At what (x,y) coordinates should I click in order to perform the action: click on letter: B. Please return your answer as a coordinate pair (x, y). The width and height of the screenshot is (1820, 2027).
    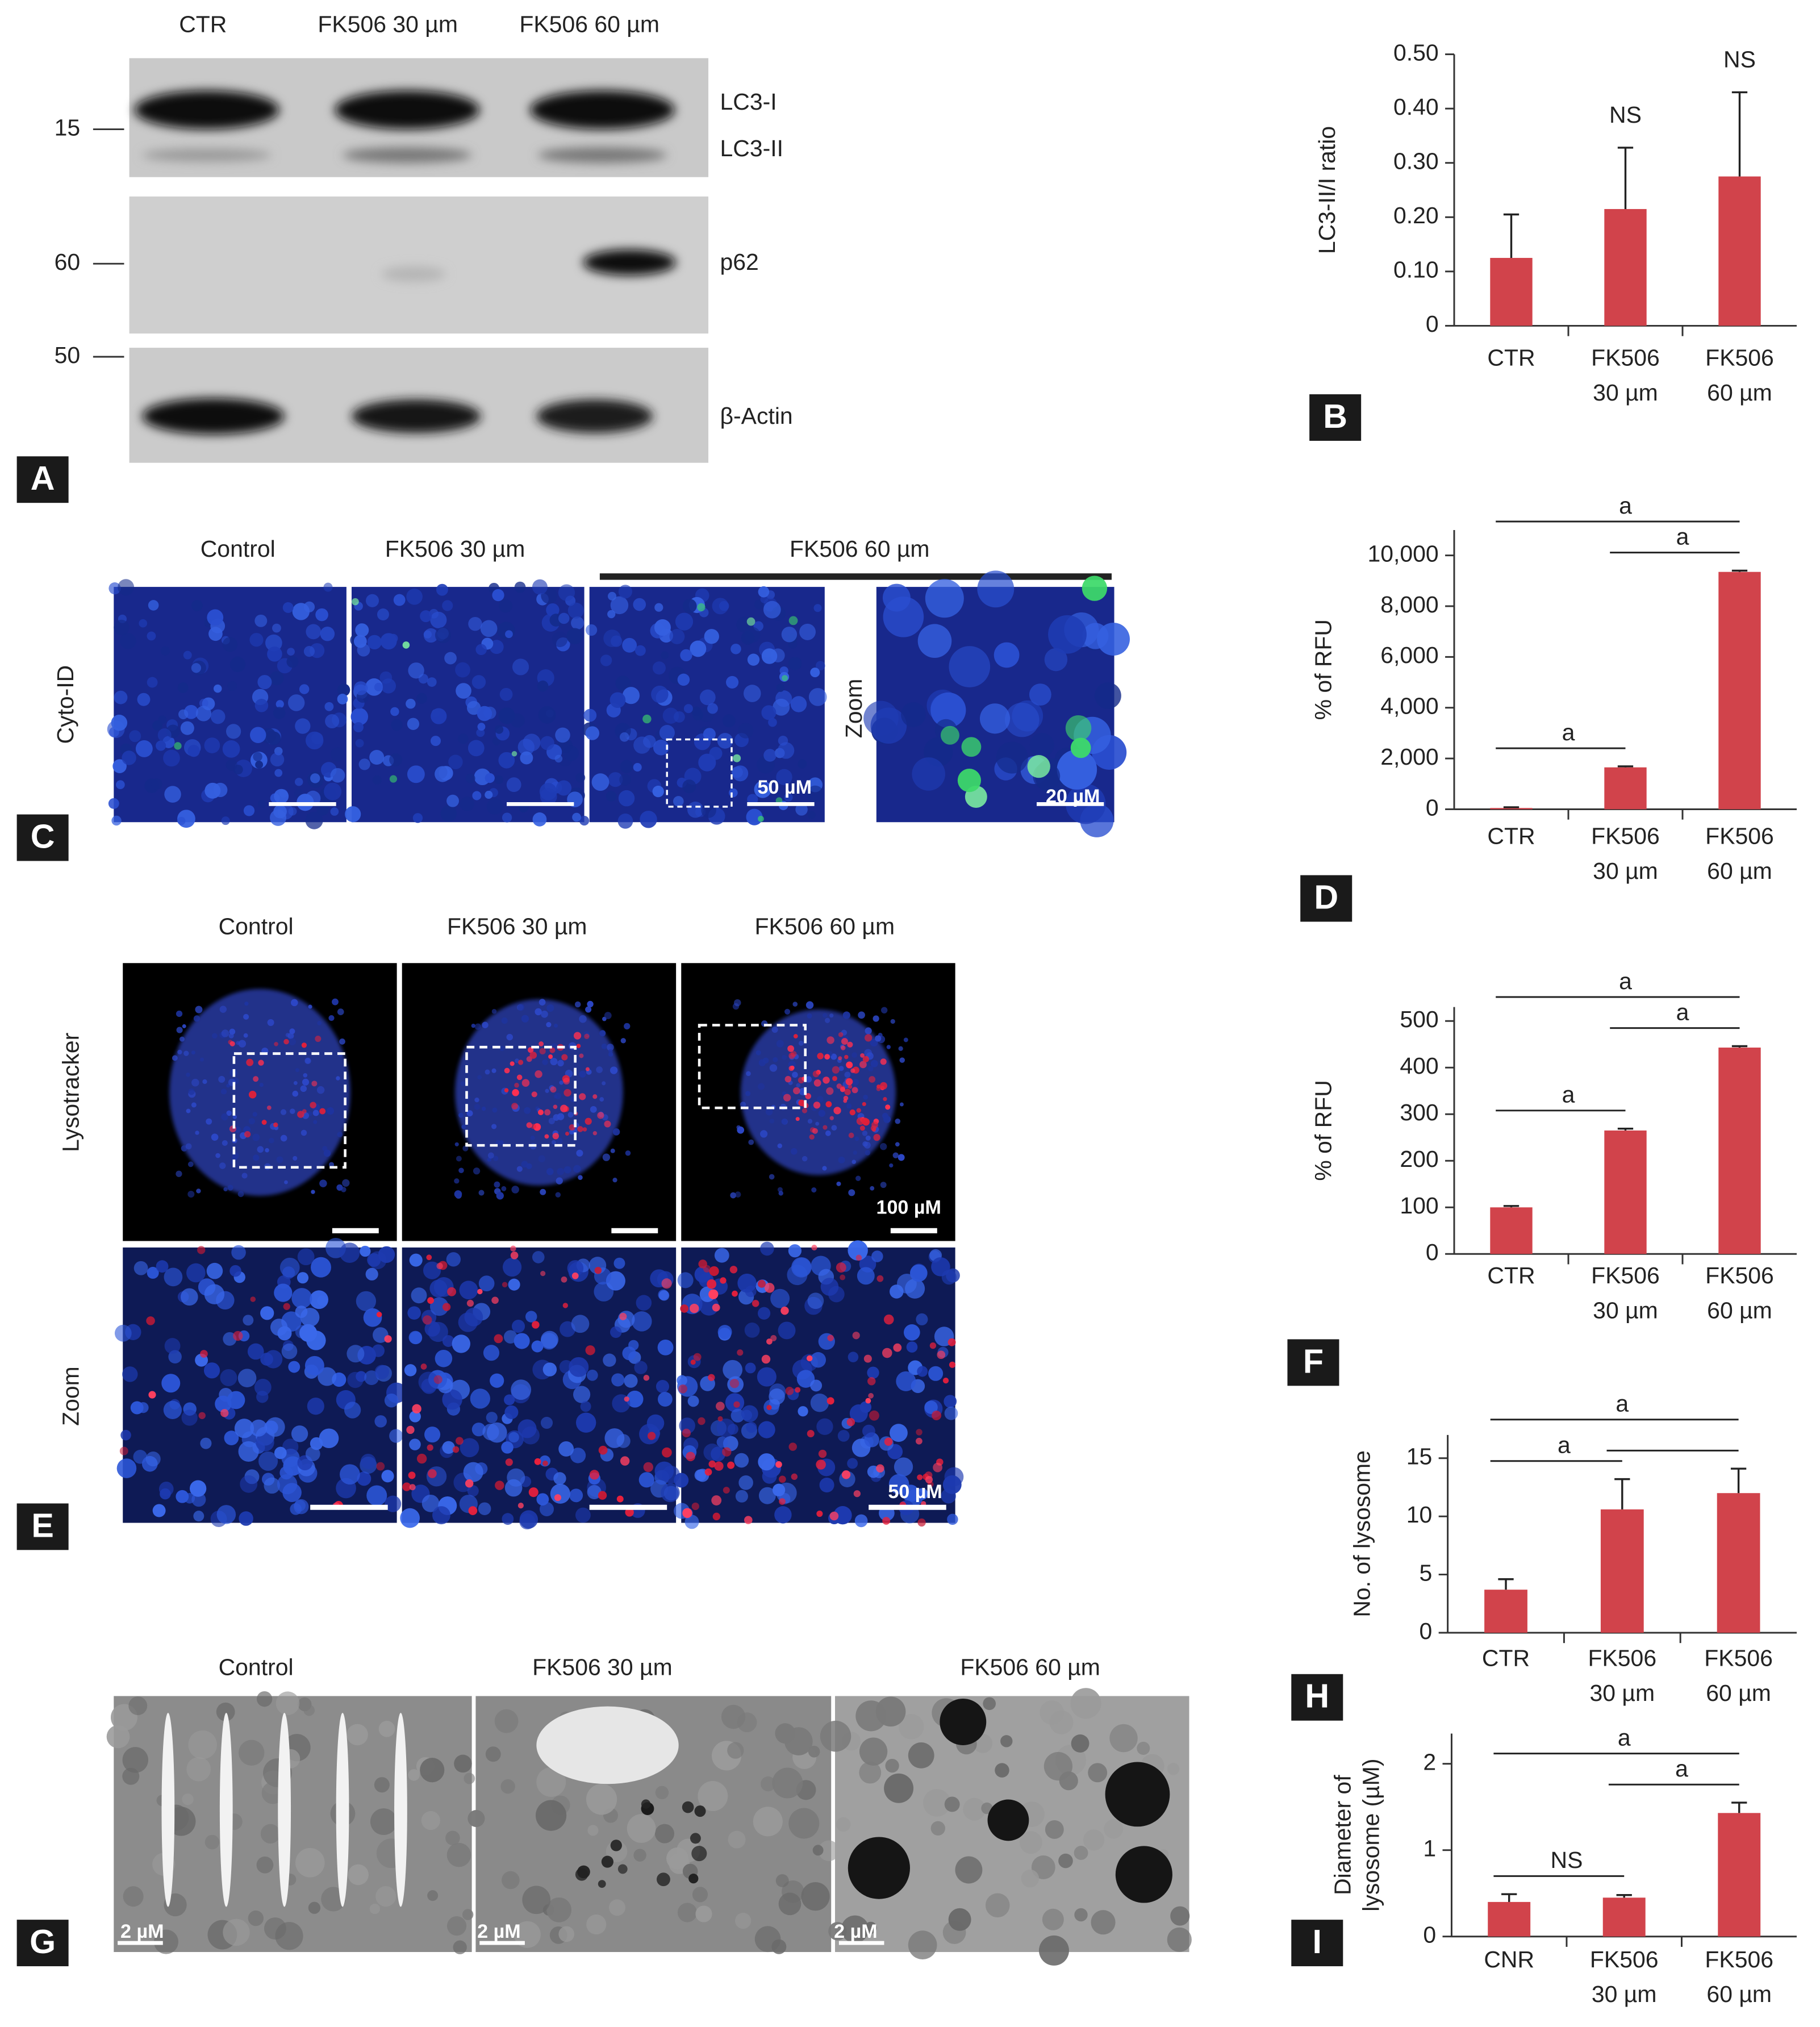
    Looking at the image, I should click on (1335, 416).